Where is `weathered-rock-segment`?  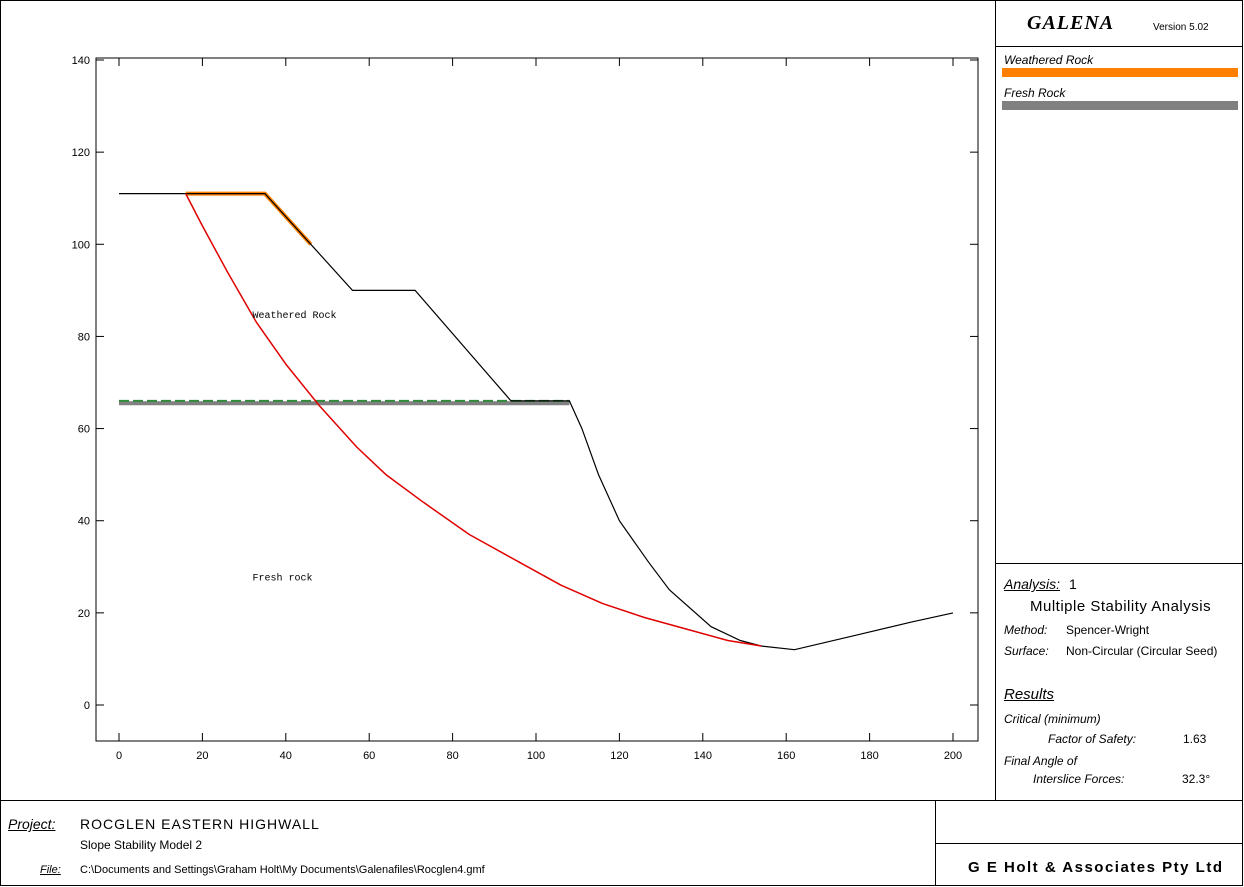
weathered-rock-segment is located at coordinates (249, 218).